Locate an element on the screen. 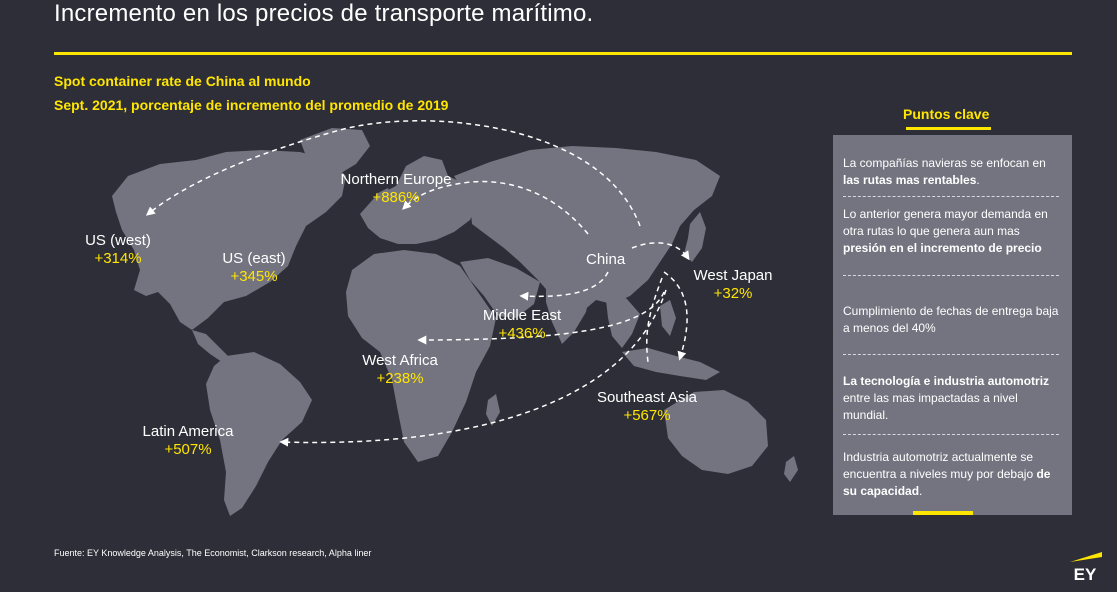 Image resolution: width=1117 pixels, height=592 pixels. continent-japan is located at coordinates (695, 237).